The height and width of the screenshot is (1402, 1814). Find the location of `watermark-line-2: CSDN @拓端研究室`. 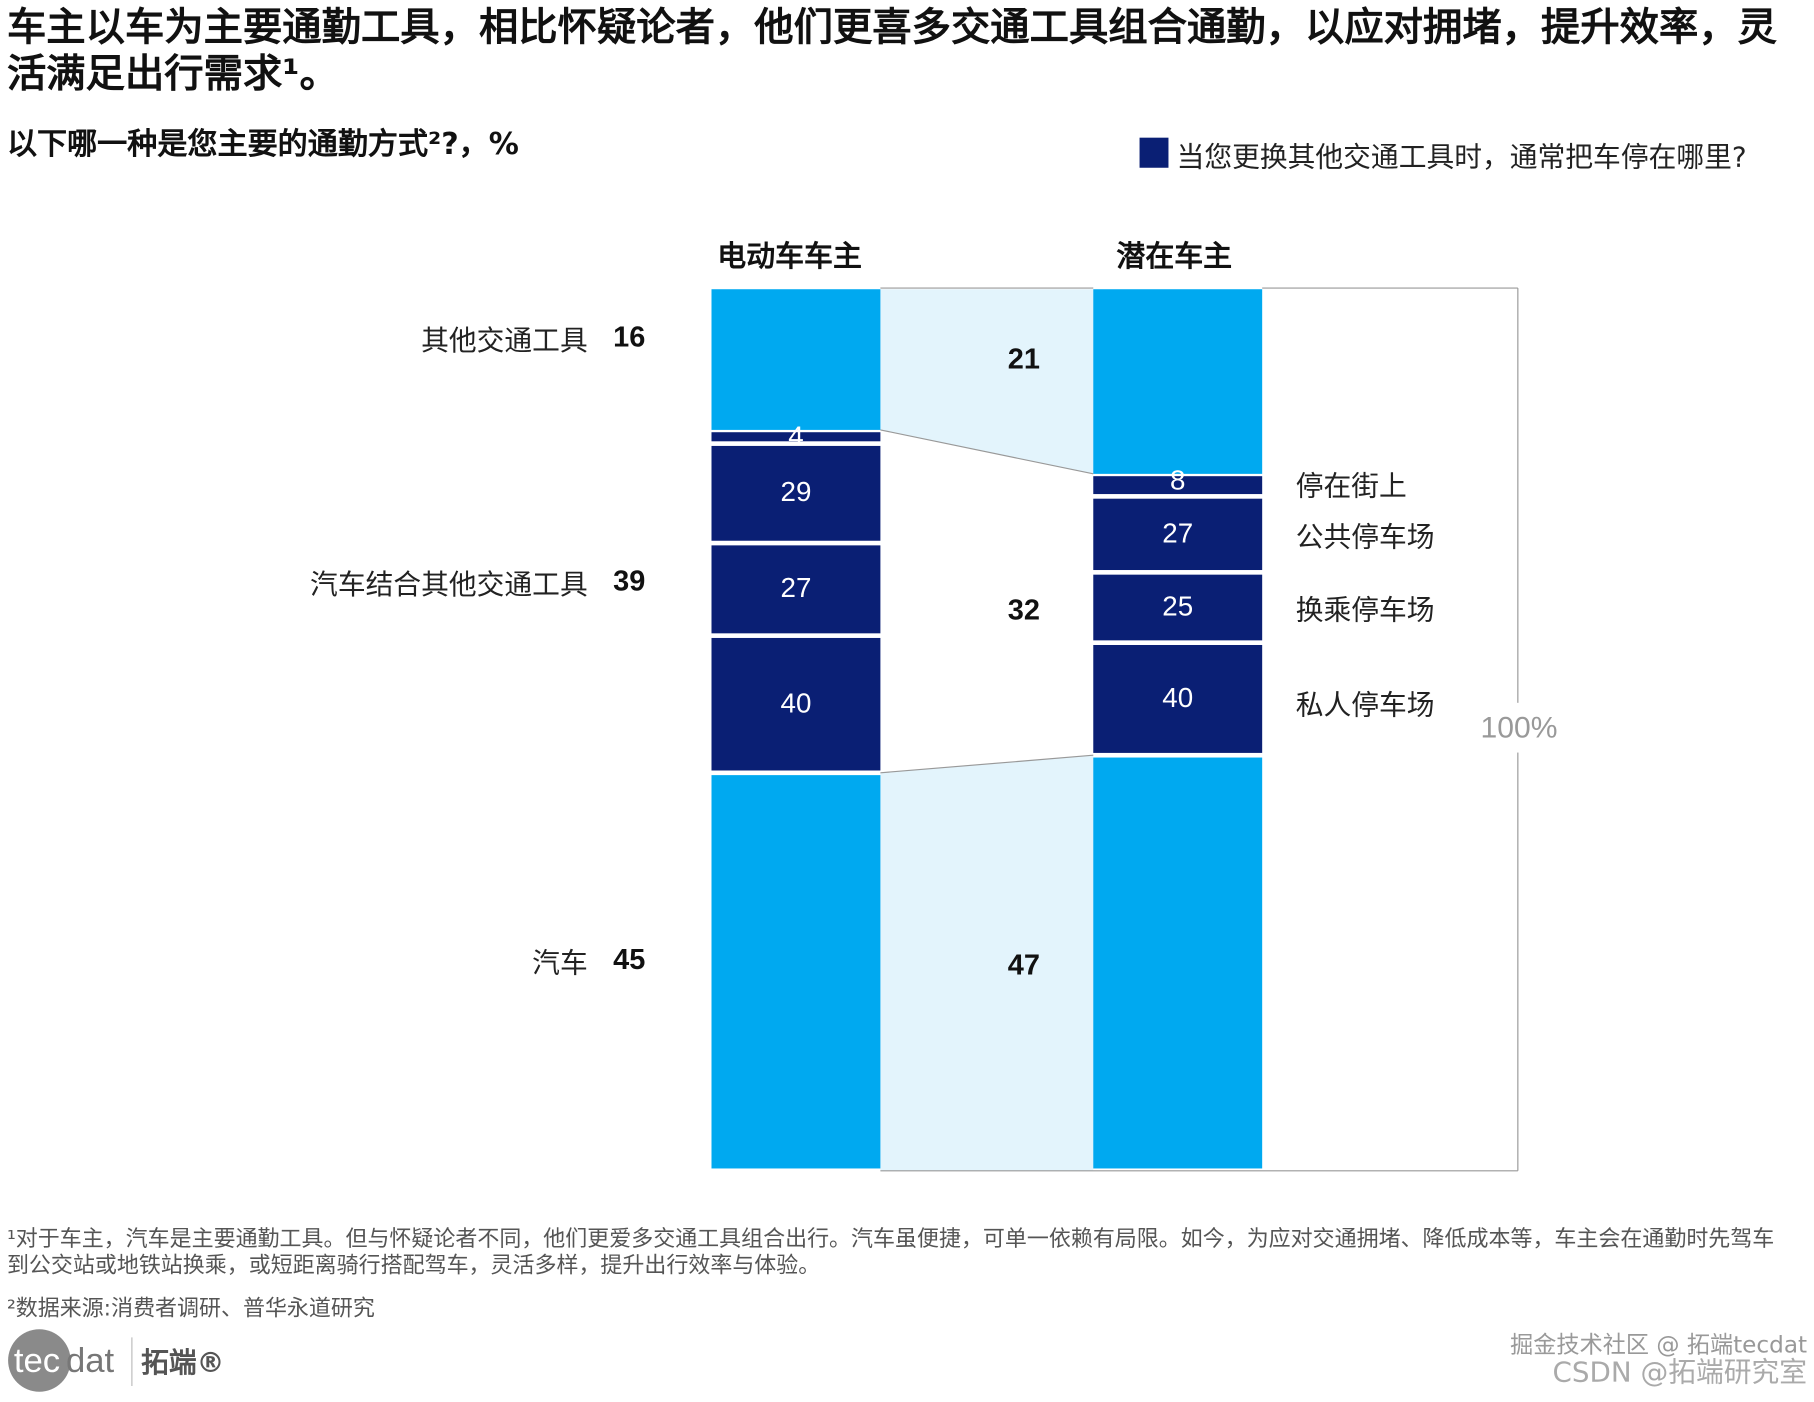

watermark-line-2: CSDN @拓端研究室 is located at coordinates (1680, 1372).